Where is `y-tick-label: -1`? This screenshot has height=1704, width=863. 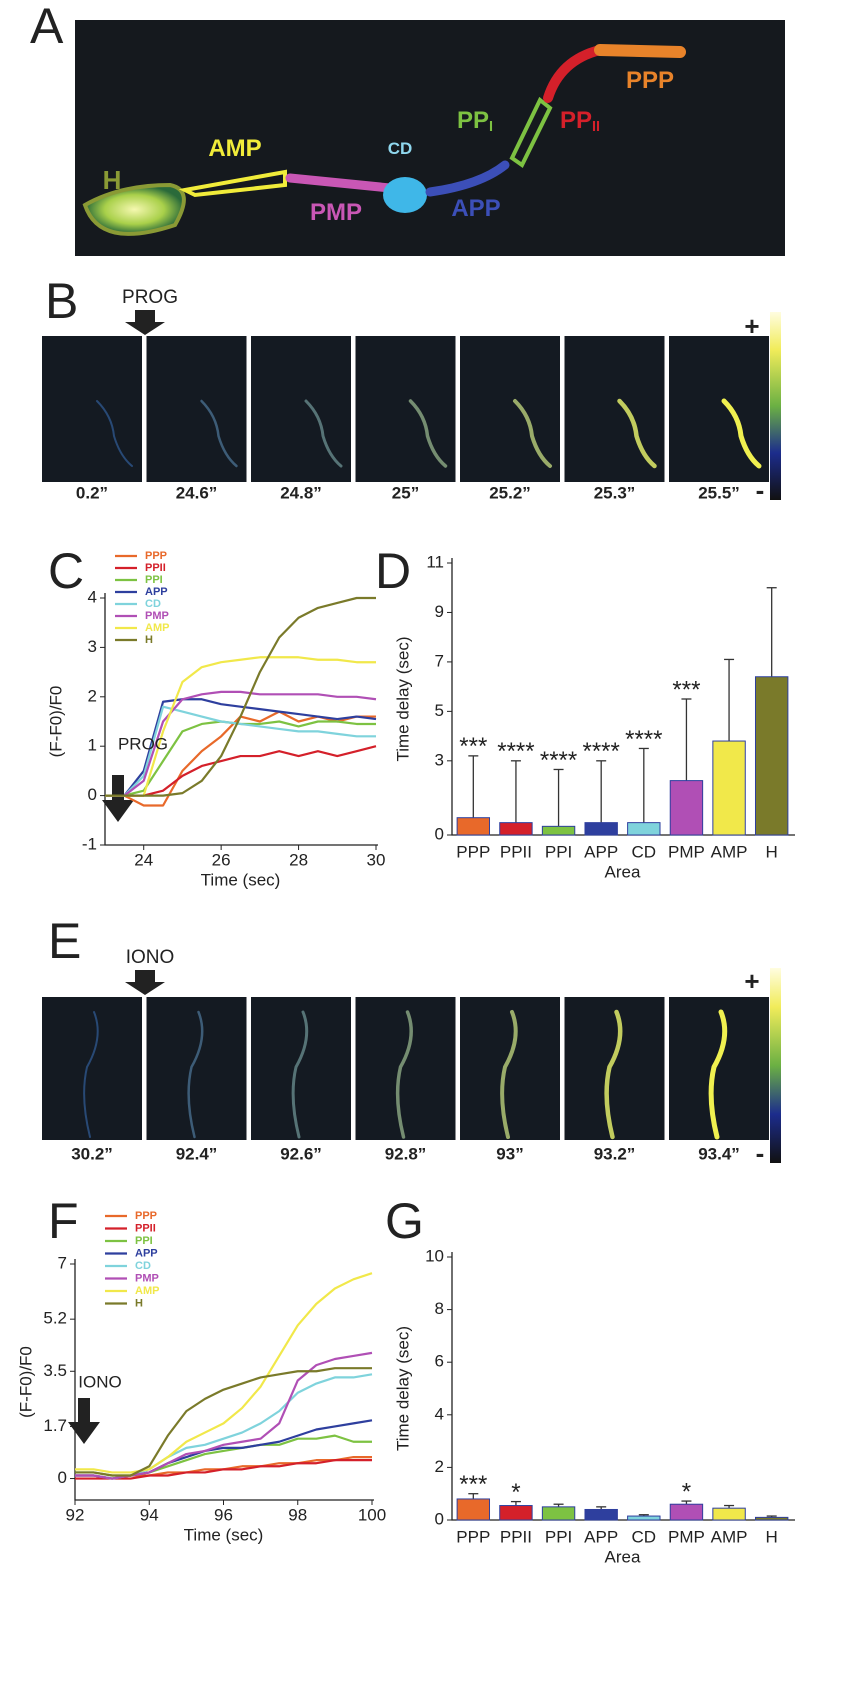
y-tick-label: -1 is located at coordinates (89, 843).